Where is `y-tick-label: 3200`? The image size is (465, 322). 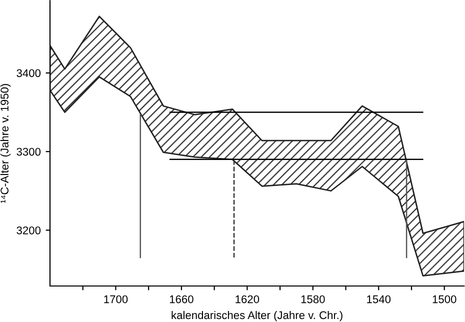
y-tick-label: 3200 is located at coordinates (28, 230).